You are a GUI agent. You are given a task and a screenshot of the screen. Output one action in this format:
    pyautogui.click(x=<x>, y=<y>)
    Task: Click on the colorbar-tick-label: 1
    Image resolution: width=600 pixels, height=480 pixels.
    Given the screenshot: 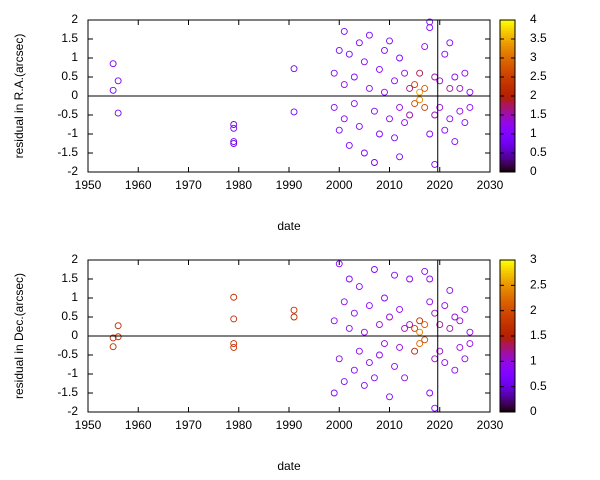 What is the action you would take?
    pyautogui.click(x=533, y=133)
    